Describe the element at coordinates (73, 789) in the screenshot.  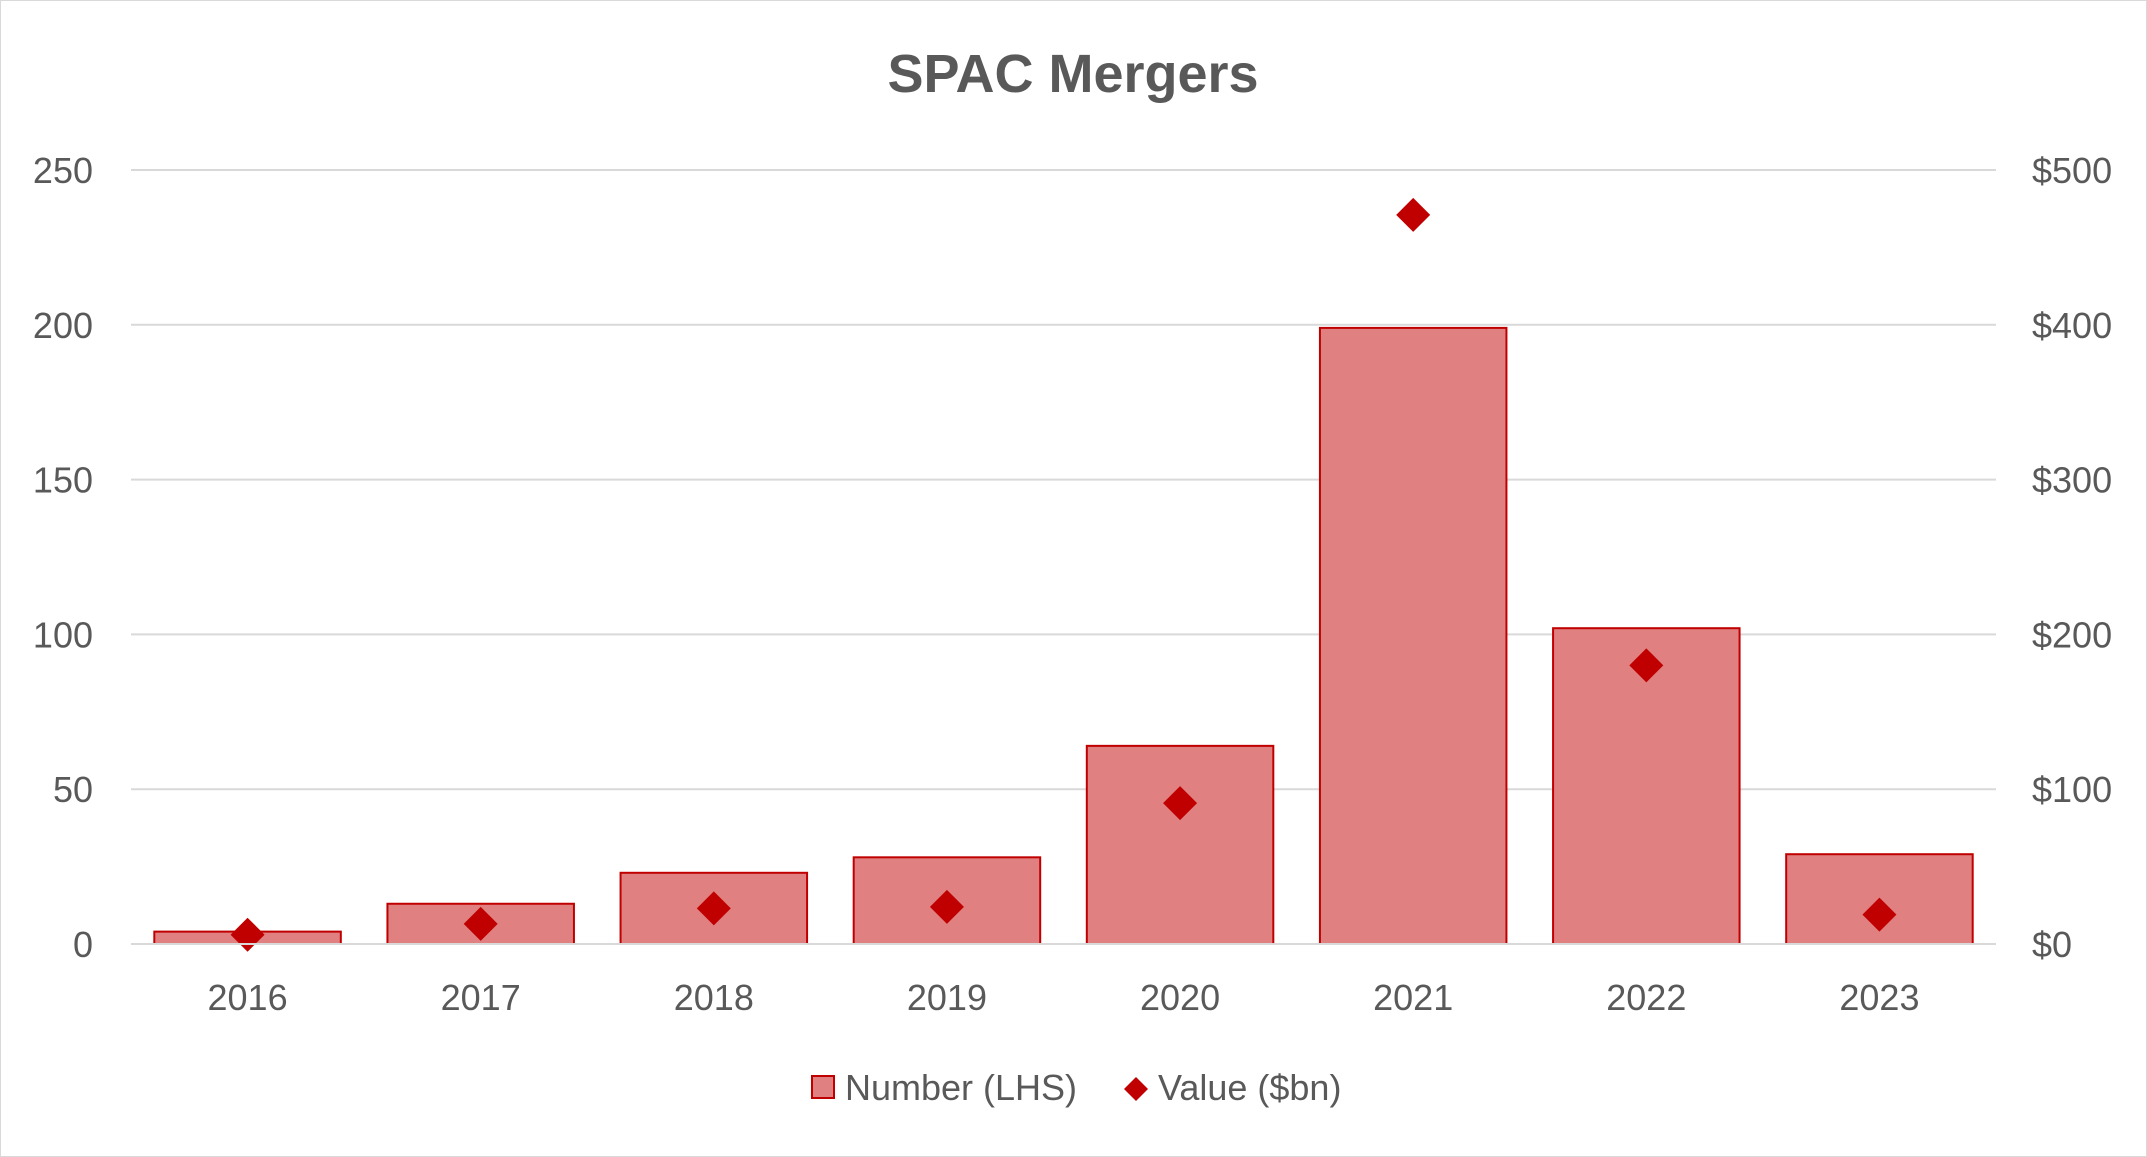
I see `left-axis-tick-label: 50` at that location.